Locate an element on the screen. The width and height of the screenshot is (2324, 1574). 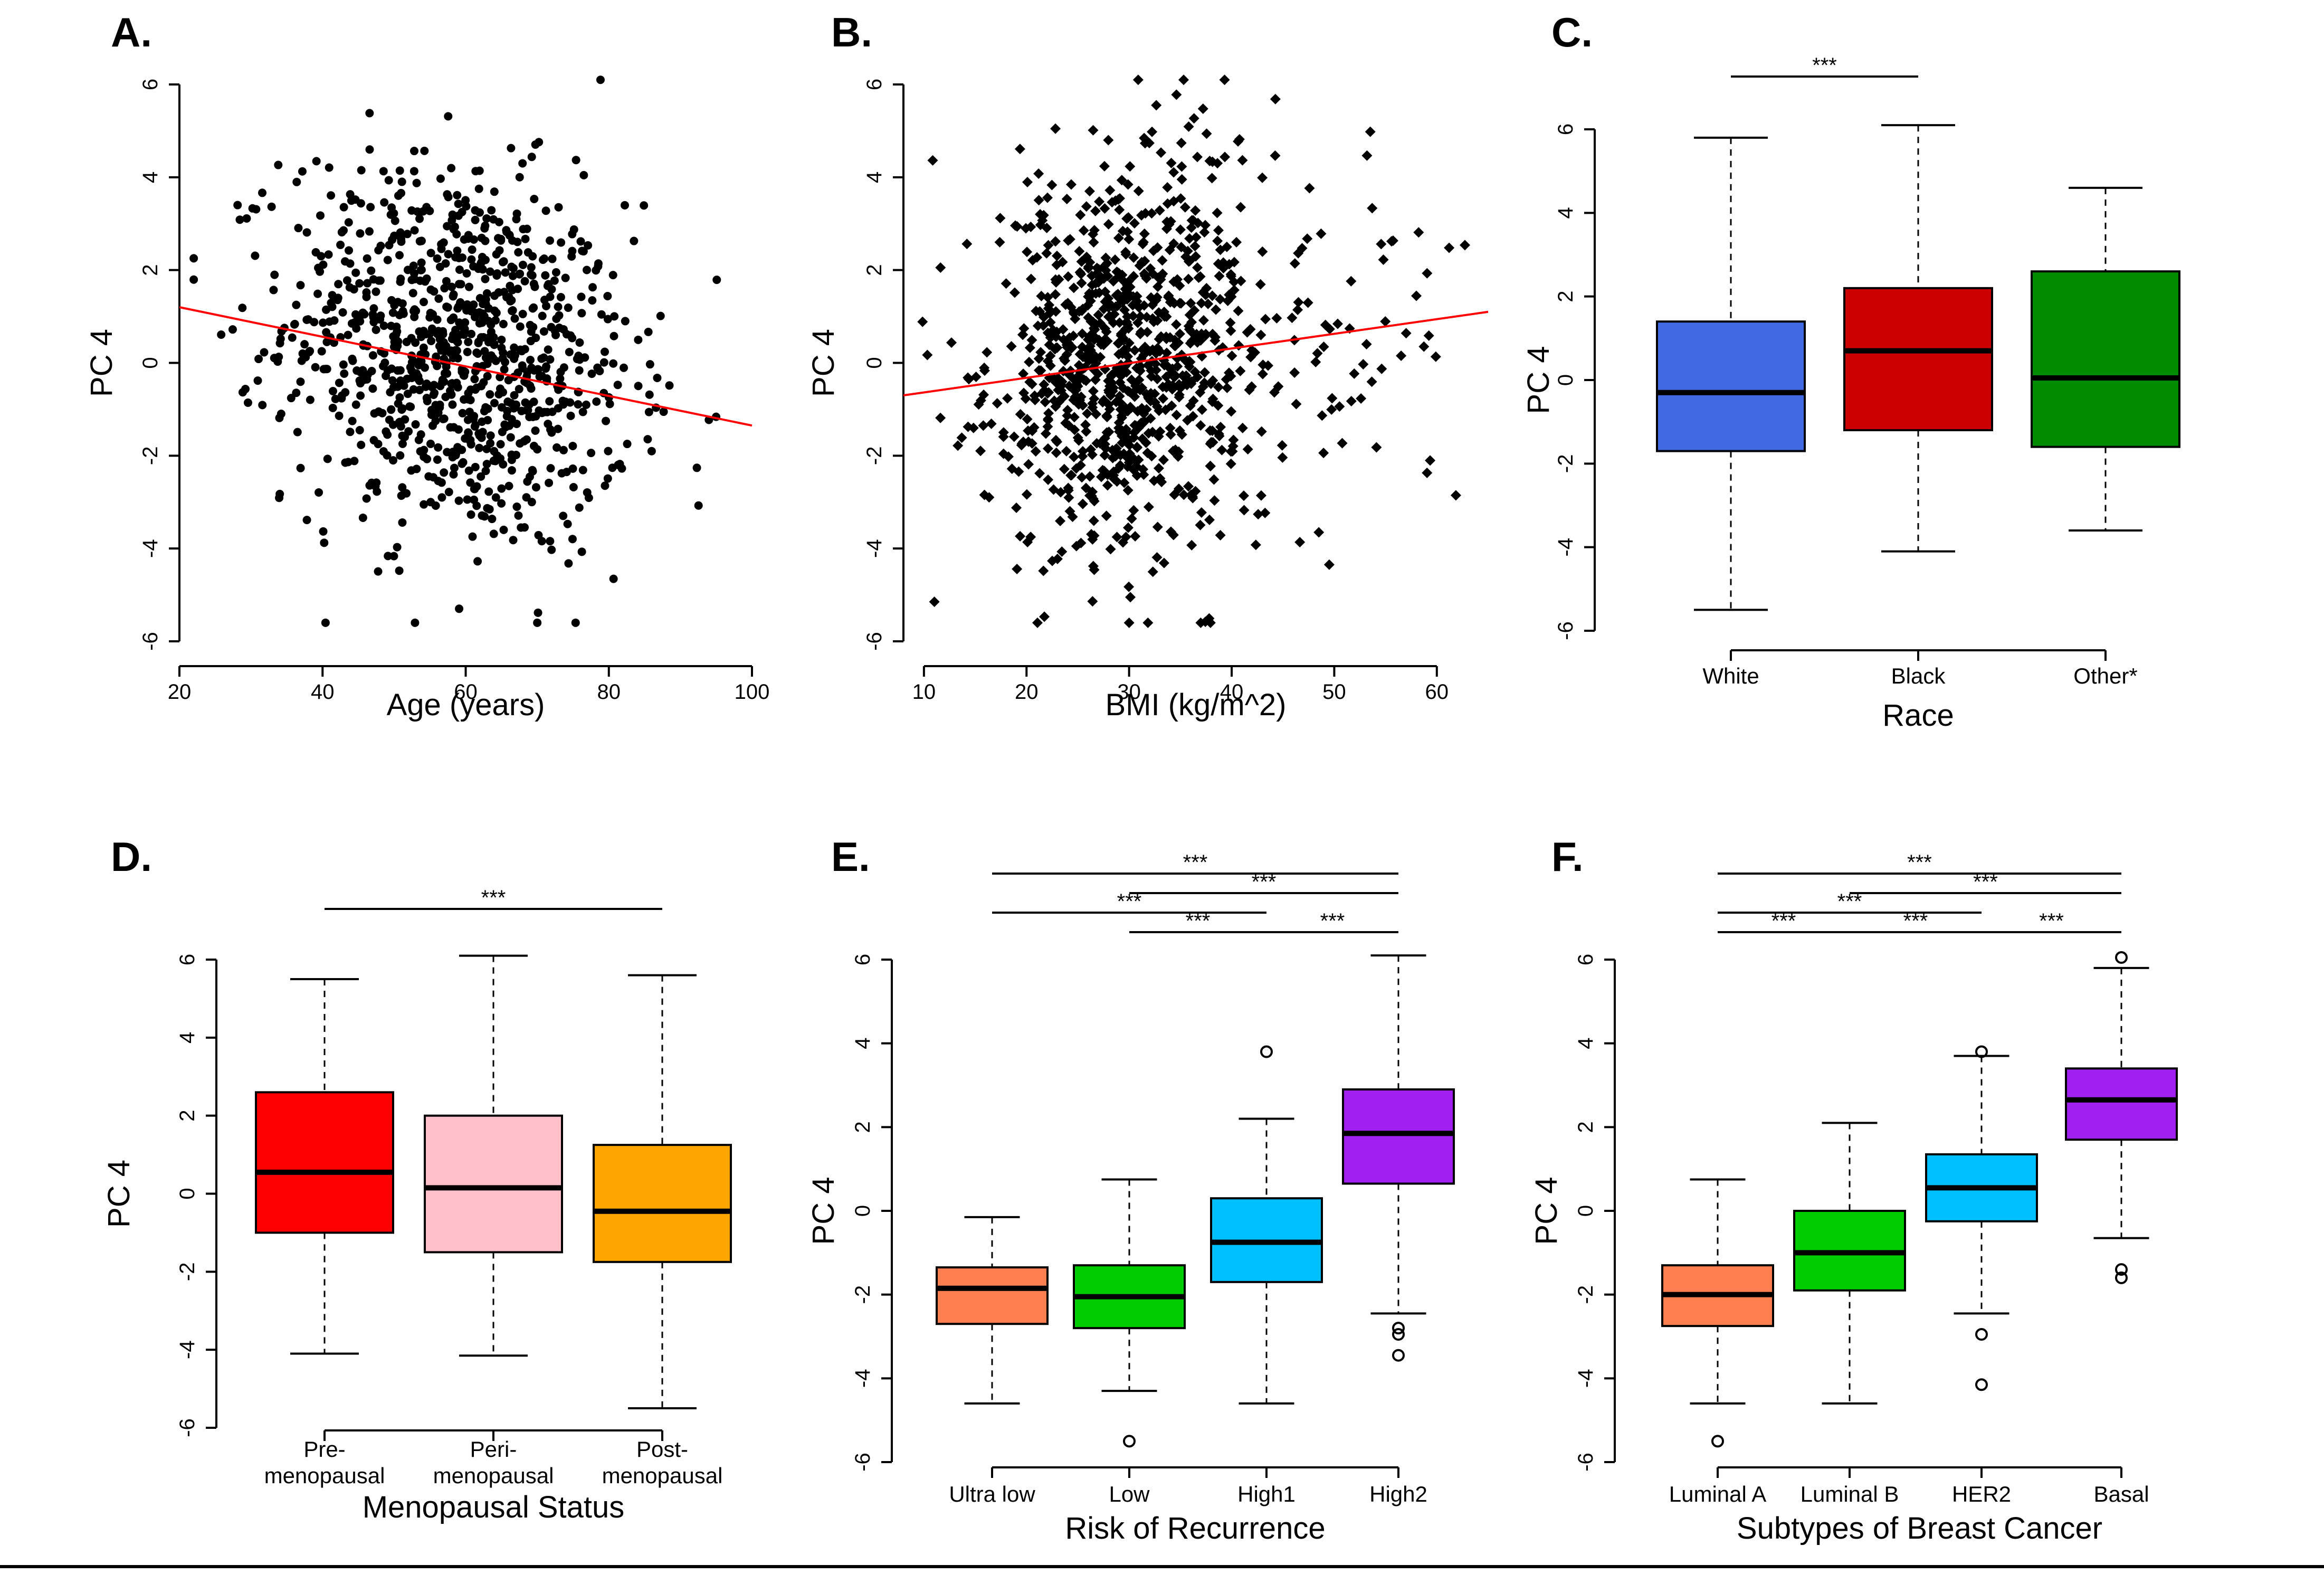
box-low is located at coordinates (1129, 1313).